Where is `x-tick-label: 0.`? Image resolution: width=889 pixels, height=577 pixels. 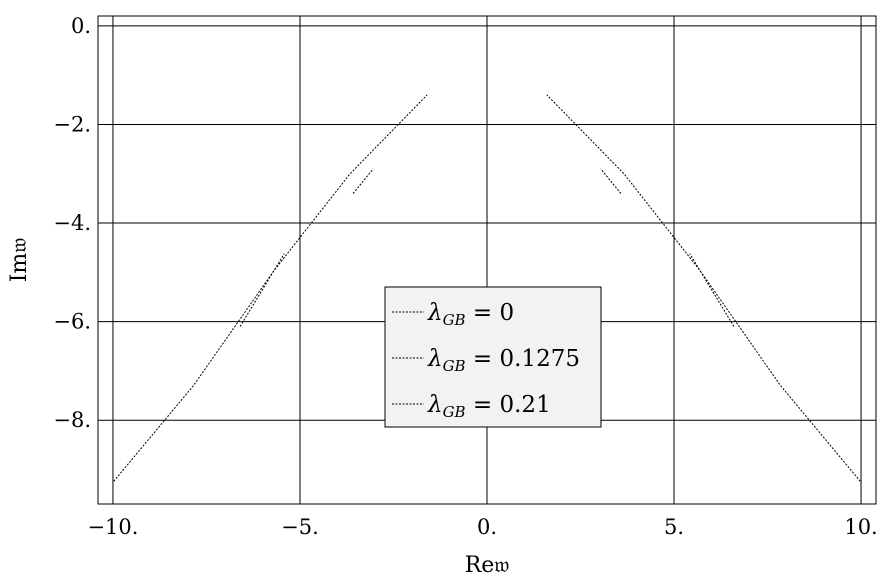 x-tick-label: 0. is located at coordinates (487, 527).